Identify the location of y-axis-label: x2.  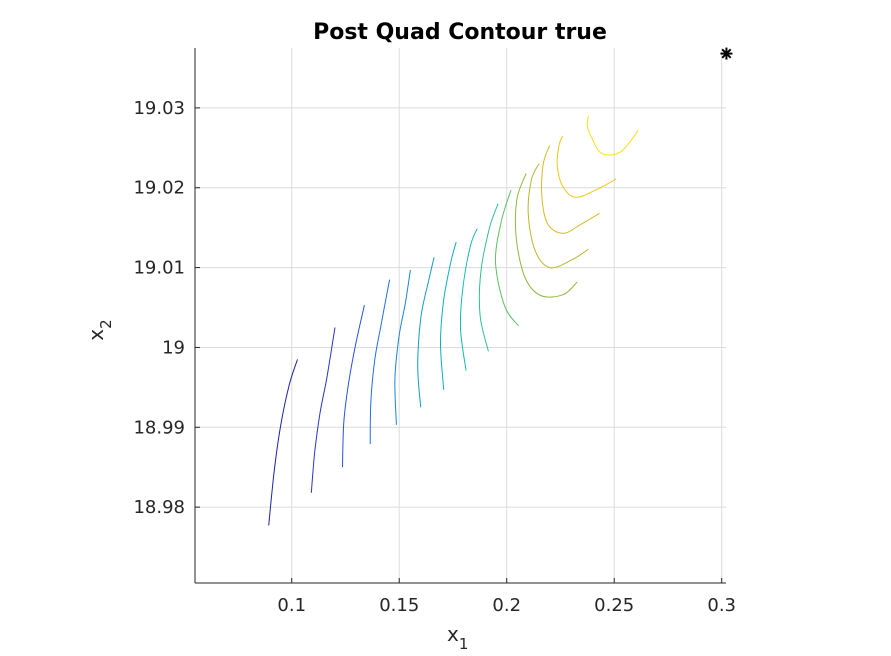
(99, 329).